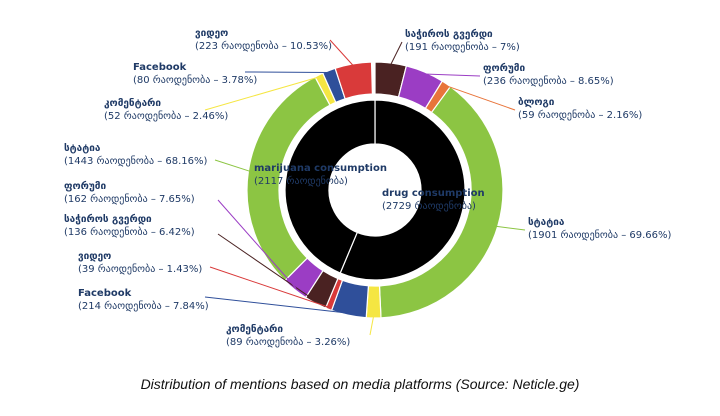 This screenshot has height=416, width=720. I want to click on slice-label-value-6: (39 რაოდენობა – 1.43%), so click(140, 269).